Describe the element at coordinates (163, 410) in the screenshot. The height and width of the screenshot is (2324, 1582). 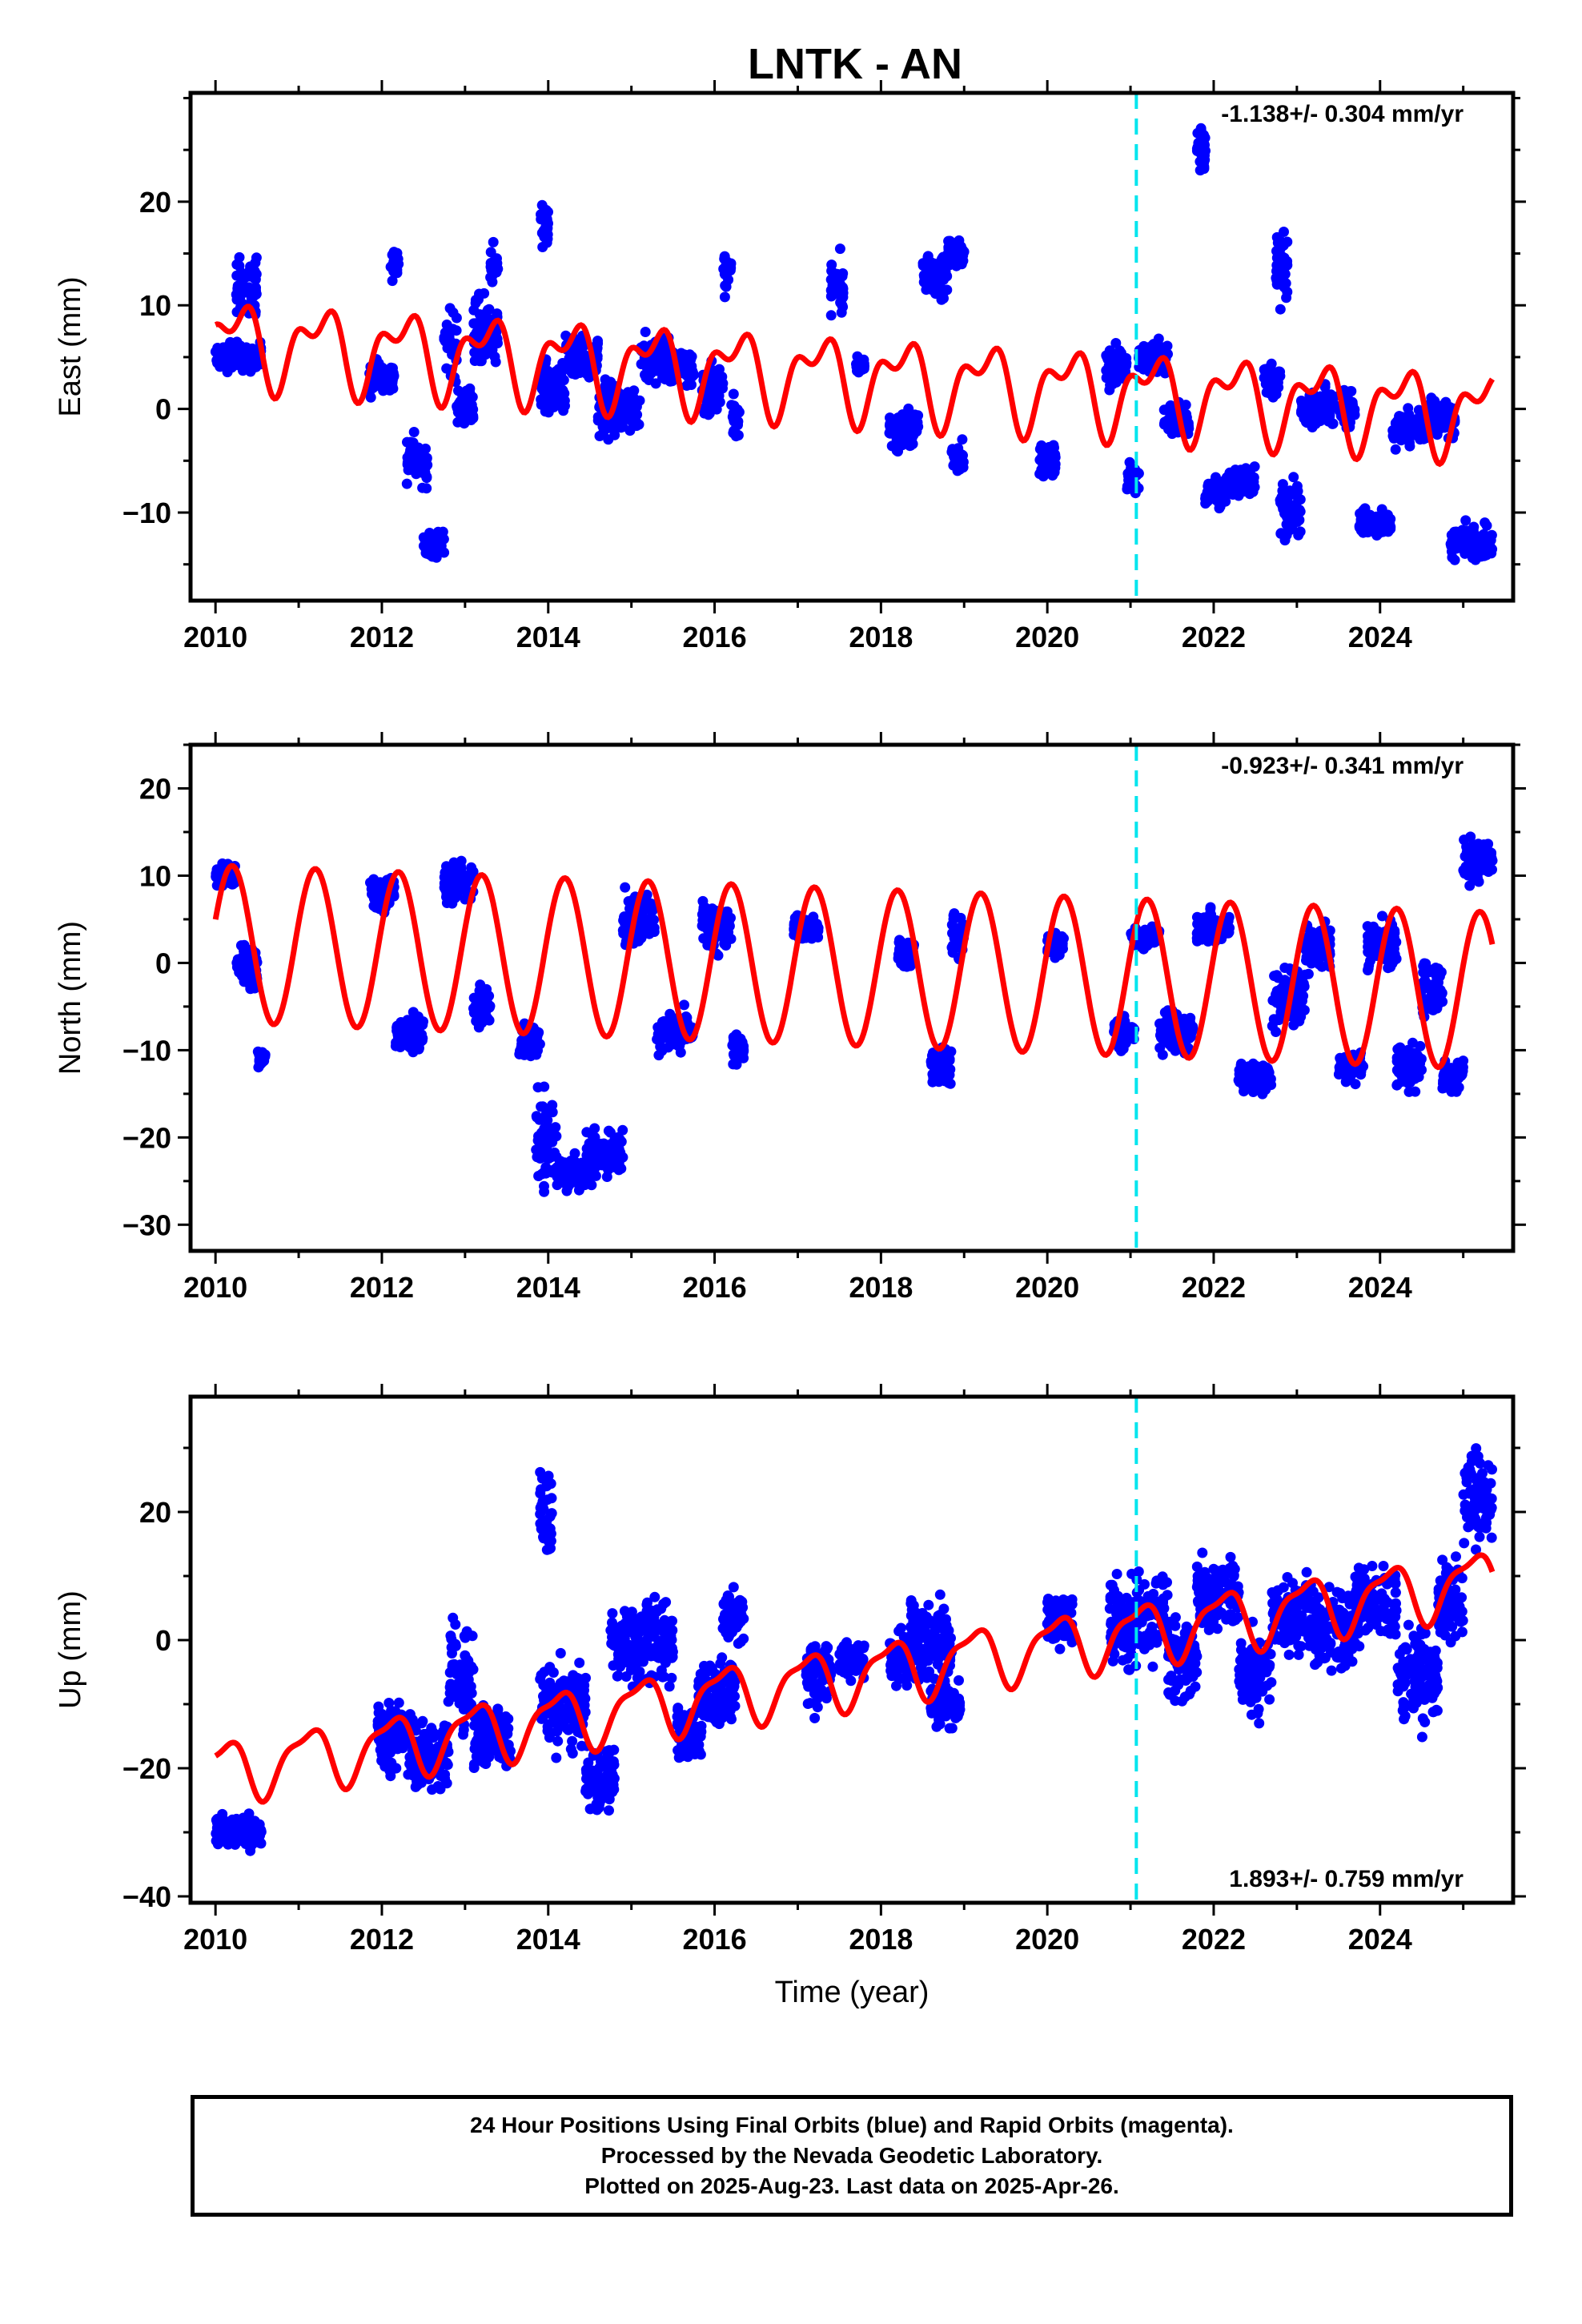
I see `y-tick-label: 0` at that location.